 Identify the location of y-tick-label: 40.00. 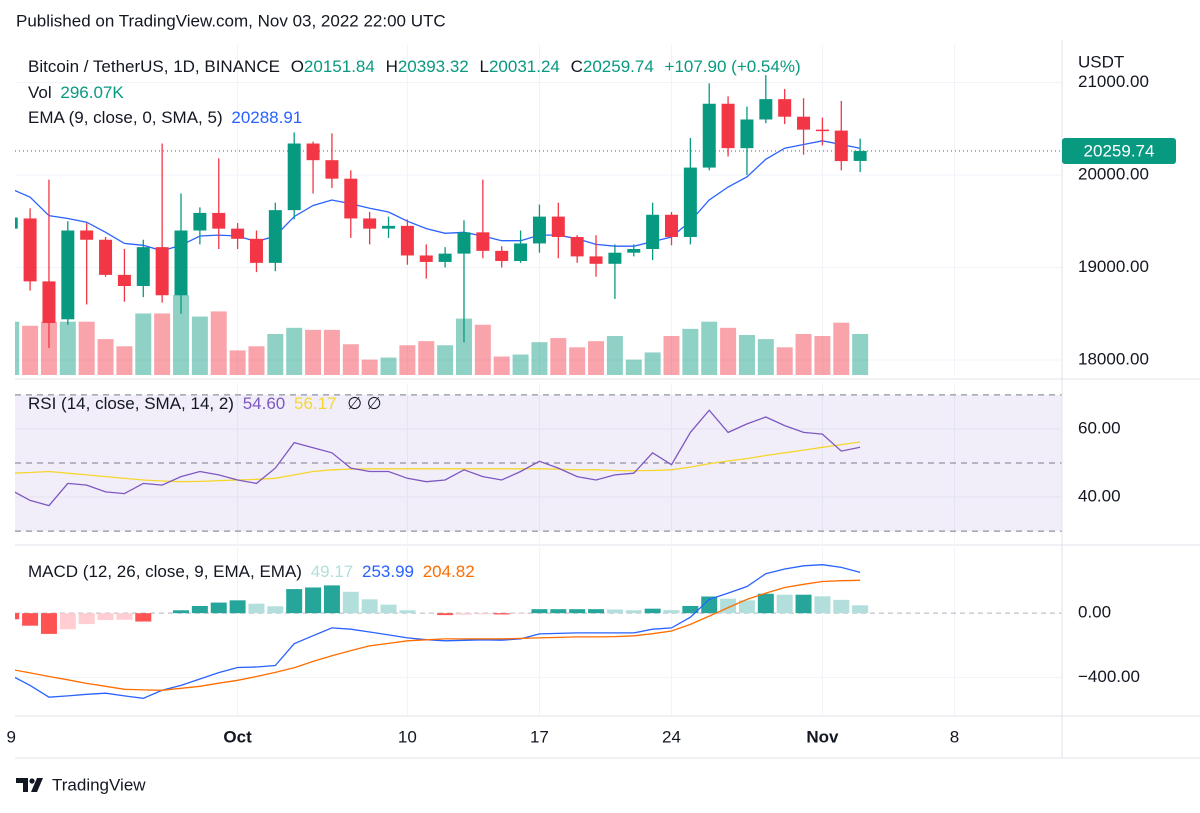
(1099, 496).